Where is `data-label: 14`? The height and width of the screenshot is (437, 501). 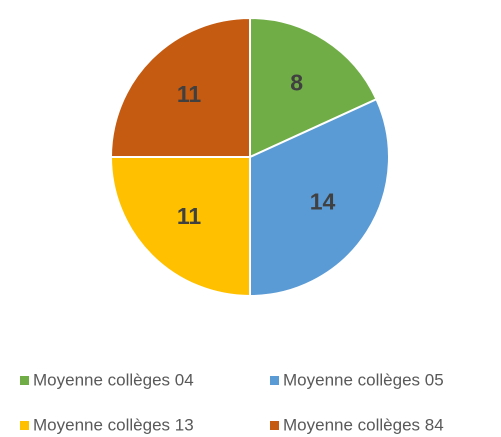
data-label: 14 is located at coordinates (323, 202).